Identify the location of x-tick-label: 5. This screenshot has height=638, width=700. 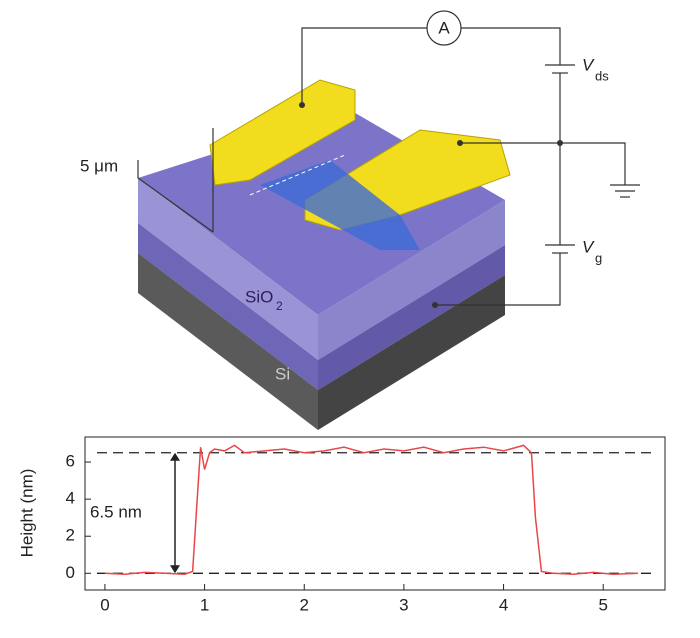
(602, 604).